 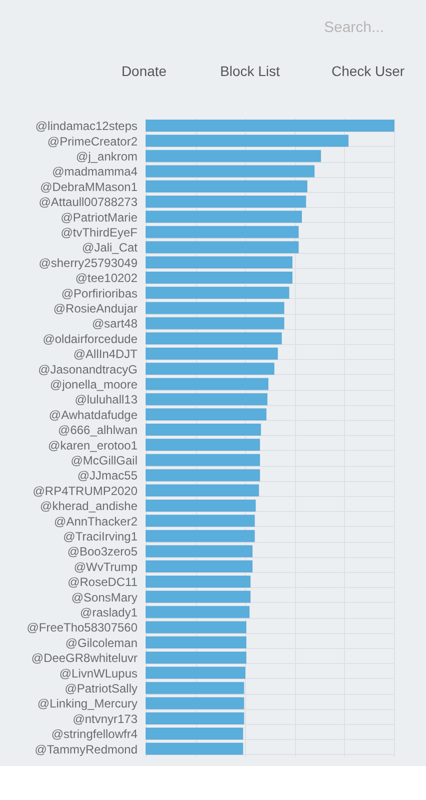 What do you see at coordinates (86, 749) in the screenshot?
I see `y-tick-label: @TammyRedmond` at bounding box center [86, 749].